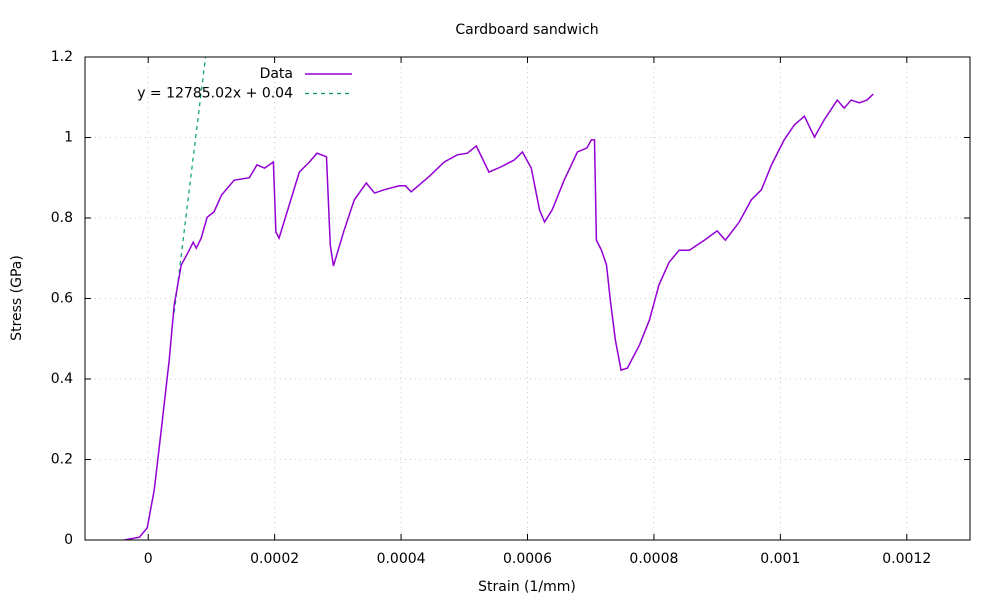 The height and width of the screenshot is (600, 1000). What do you see at coordinates (62, 299) in the screenshot?
I see `y-tick-label: 0.6` at bounding box center [62, 299].